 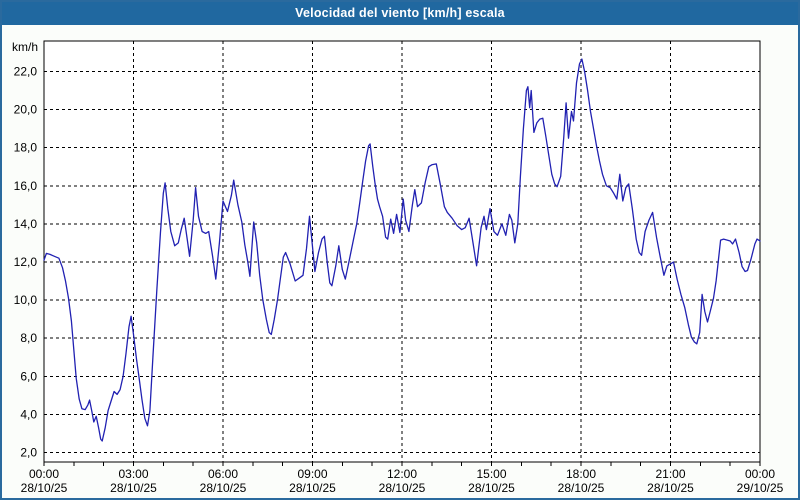 I want to click on y-tick-label: 18,0, so click(x=26, y=148).